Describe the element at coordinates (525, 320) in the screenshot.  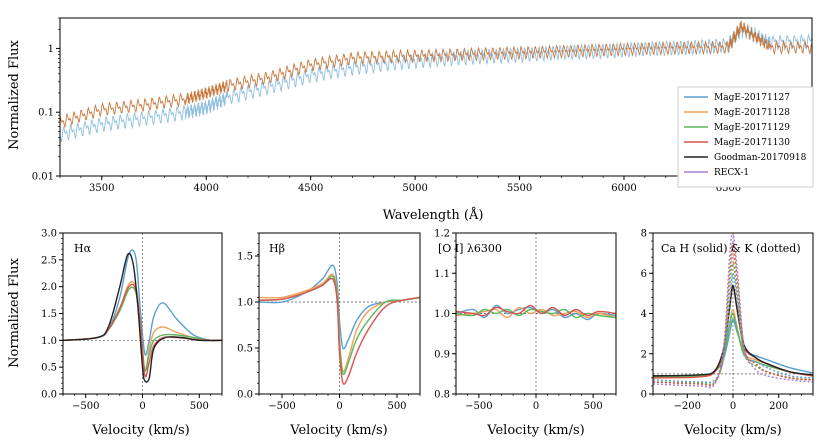
I see `panel-oi: −500 0 500 0.8 0.9 1.0 1.1 1.2` at that location.